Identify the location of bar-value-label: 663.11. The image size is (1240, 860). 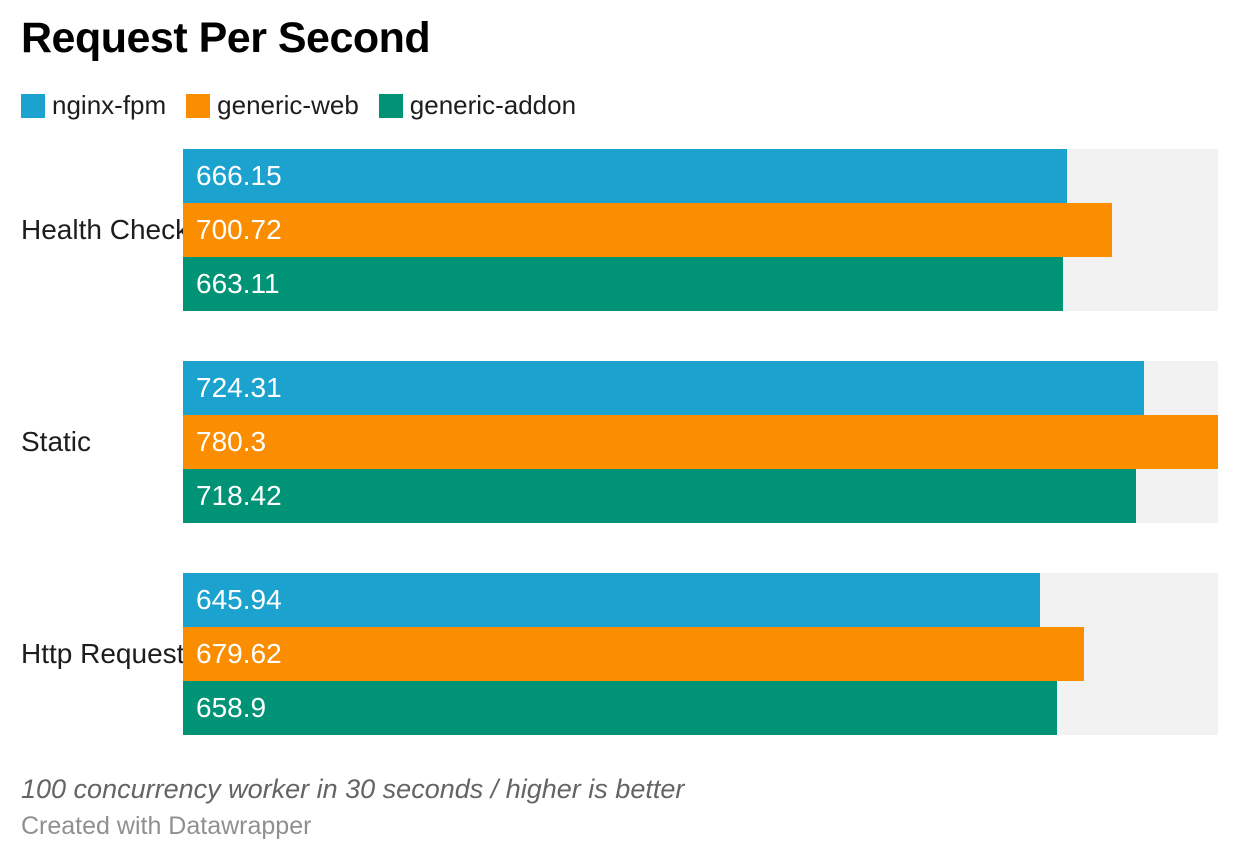
(238, 283).